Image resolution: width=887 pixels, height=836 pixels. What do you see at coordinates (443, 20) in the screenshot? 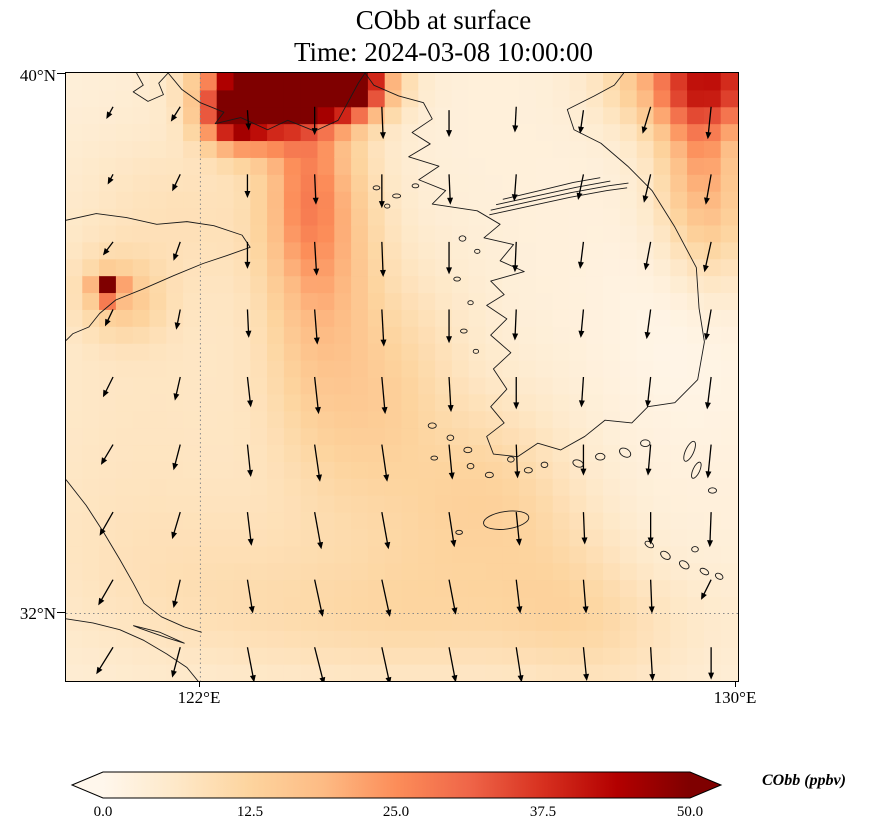
I see `chart-title: CObb at surface` at bounding box center [443, 20].